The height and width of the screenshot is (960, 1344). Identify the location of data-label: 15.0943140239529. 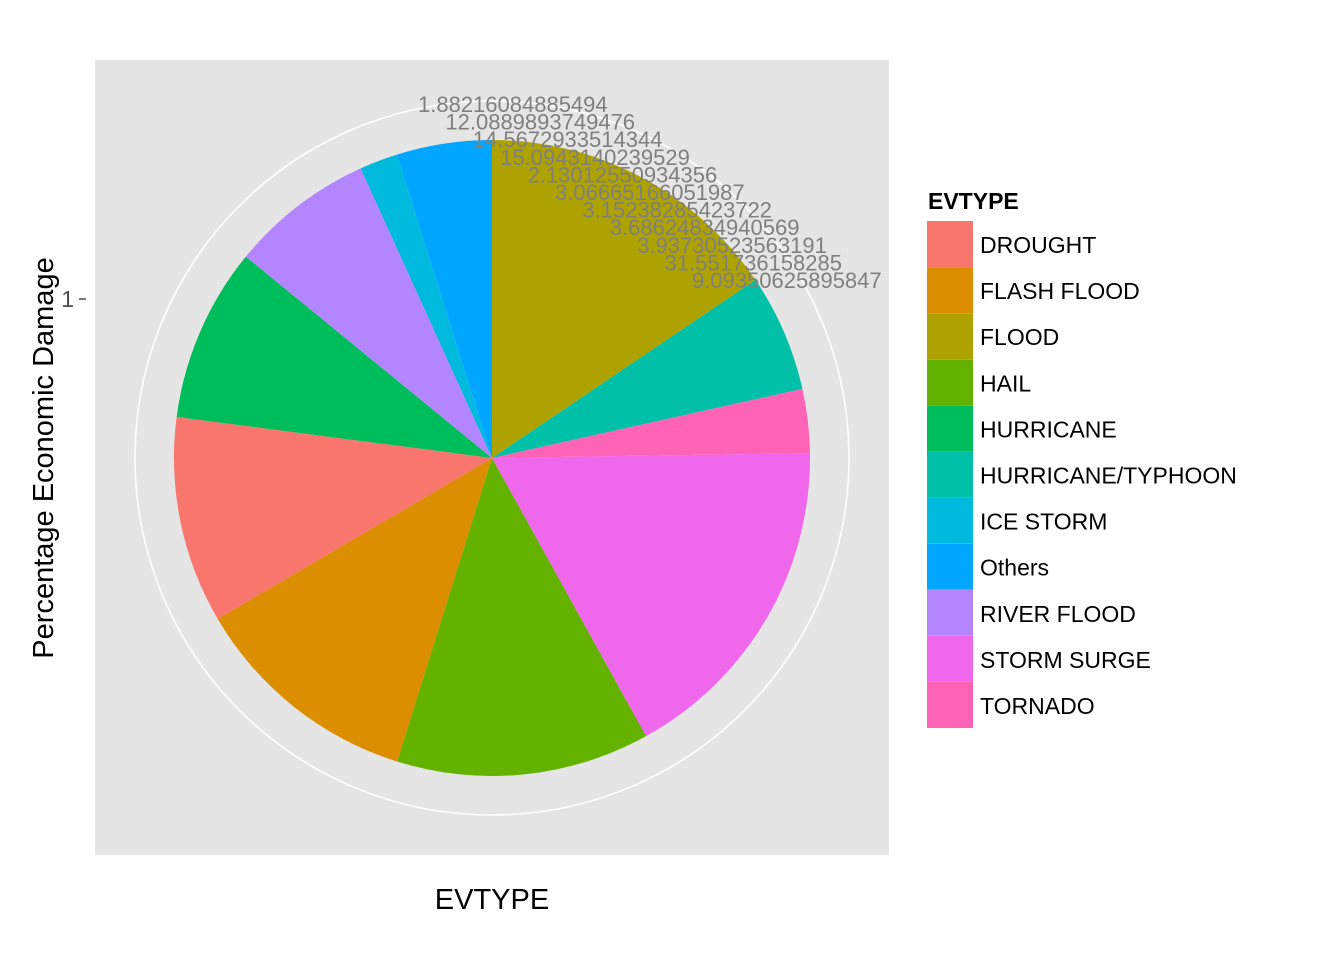
(595, 157).